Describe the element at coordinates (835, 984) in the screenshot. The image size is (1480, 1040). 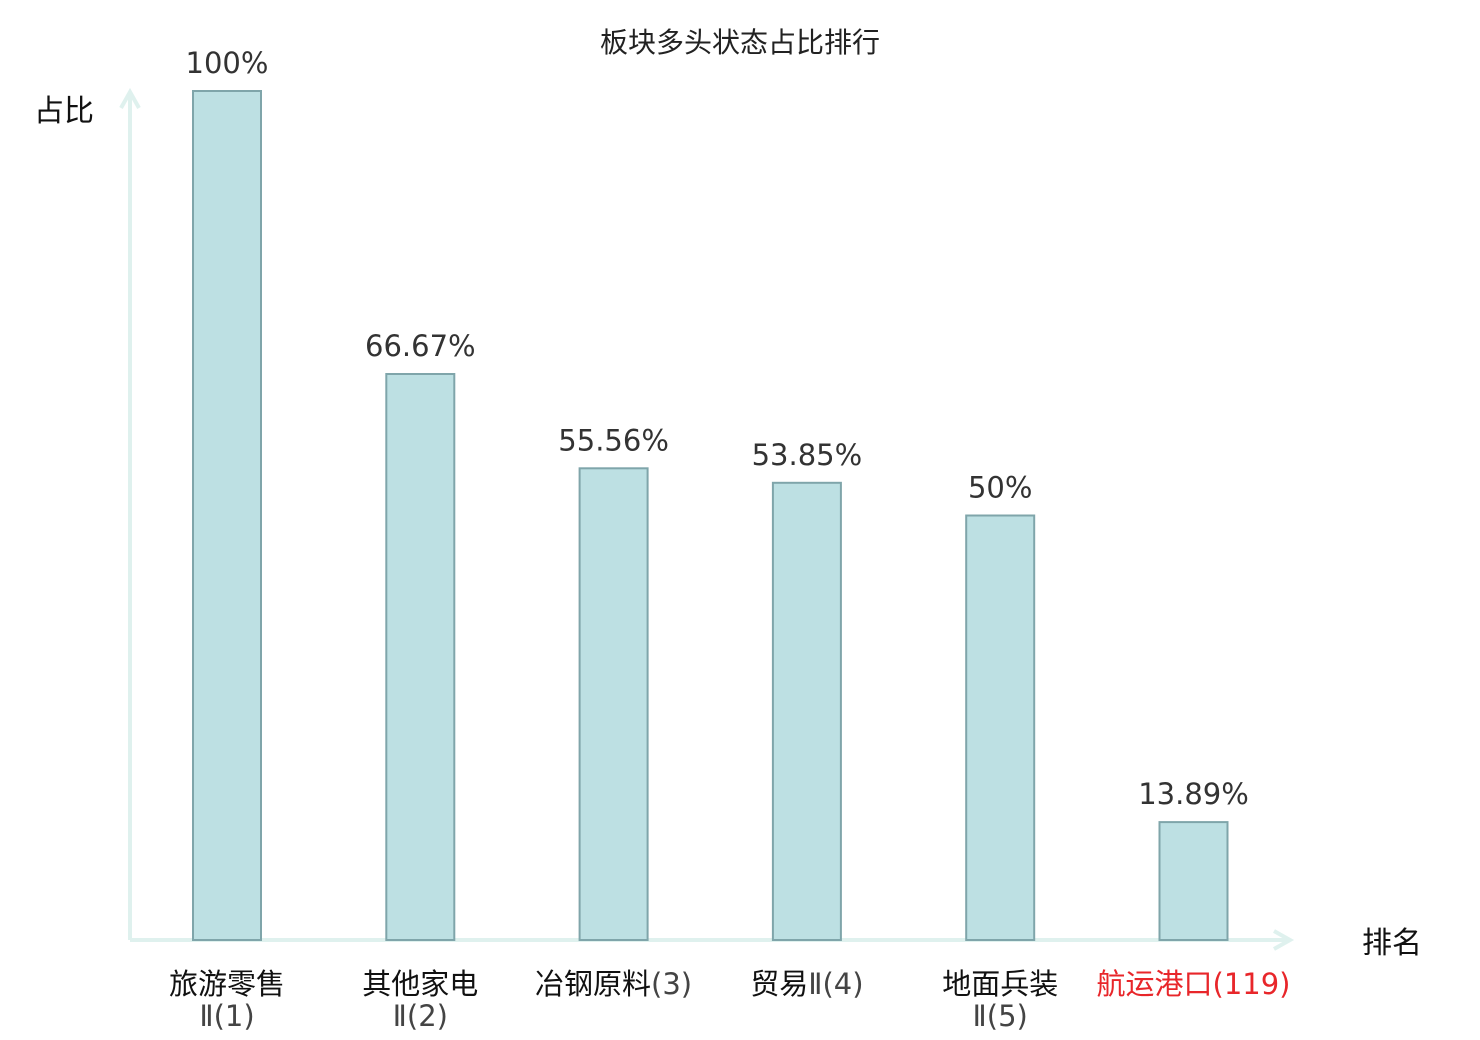
I see `category-label-rank: Ⅱ(4)` at that location.